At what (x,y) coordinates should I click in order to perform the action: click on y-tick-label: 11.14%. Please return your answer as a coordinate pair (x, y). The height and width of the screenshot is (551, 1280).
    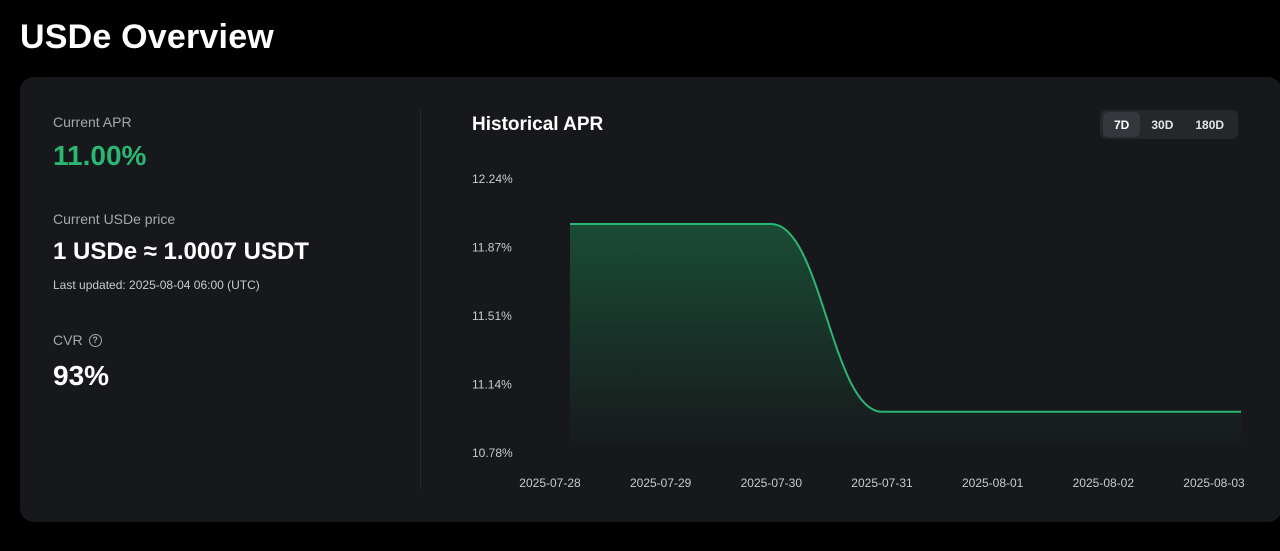
    Looking at the image, I should click on (492, 385).